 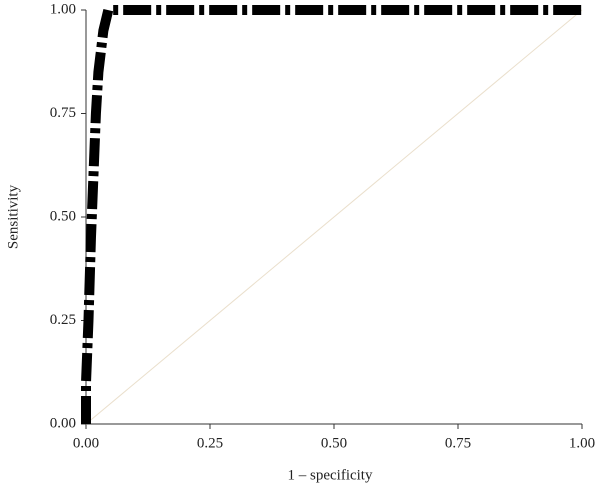 I want to click on y-tick-label: 1.00, so click(x=63, y=9).